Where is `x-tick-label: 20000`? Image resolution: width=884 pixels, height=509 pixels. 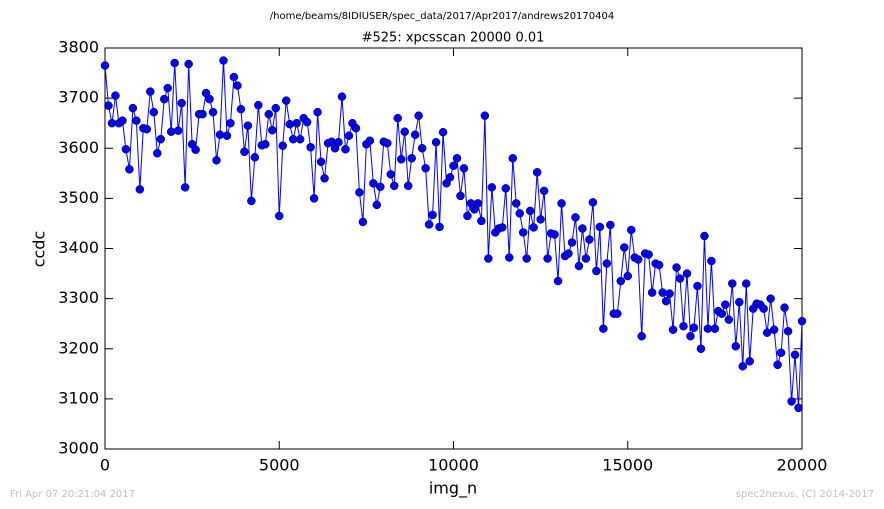 x-tick-label: 20000 is located at coordinates (802, 465).